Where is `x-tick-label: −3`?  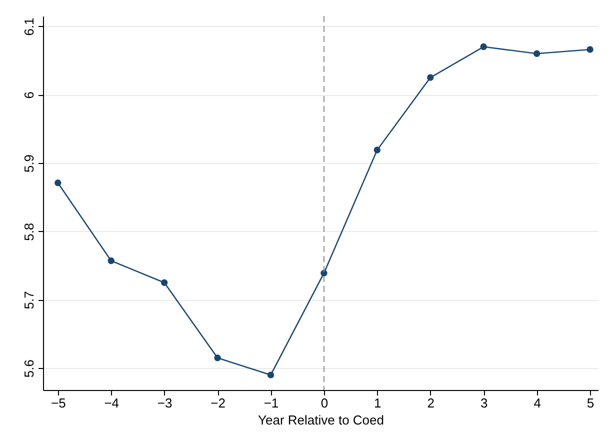
x-tick-label: −3 is located at coordinates (164, 403).